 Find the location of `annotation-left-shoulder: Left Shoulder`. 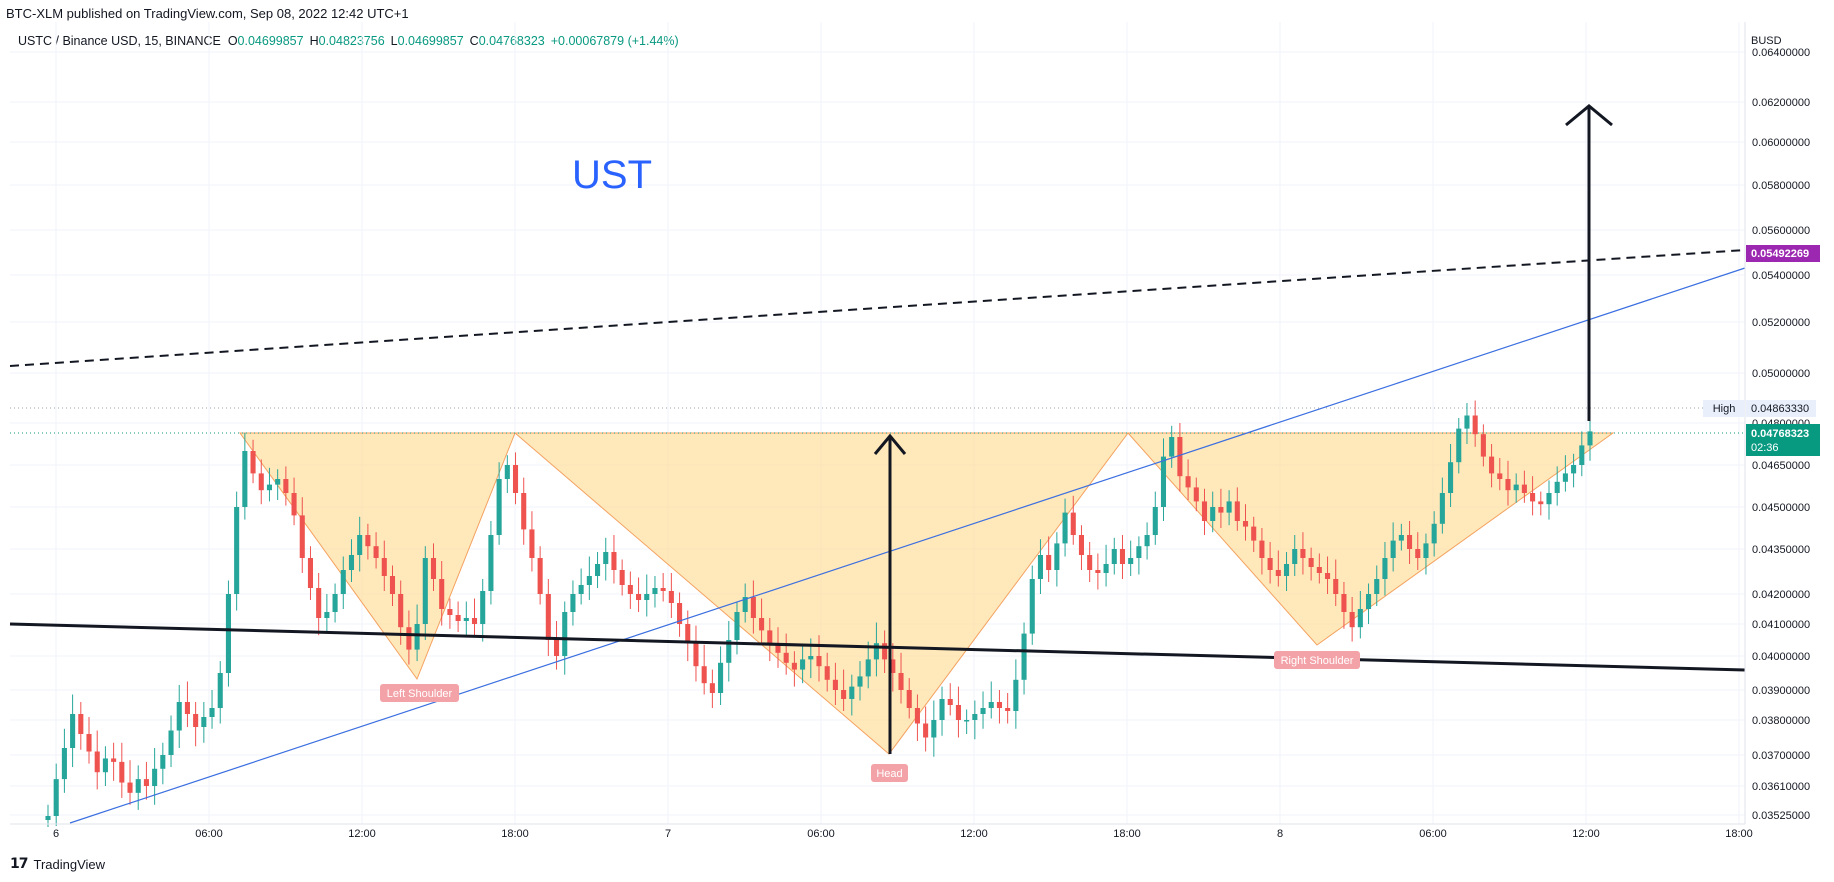

annotation-left-shoulder: Left Shoulder is located at coordinates (419, 693).